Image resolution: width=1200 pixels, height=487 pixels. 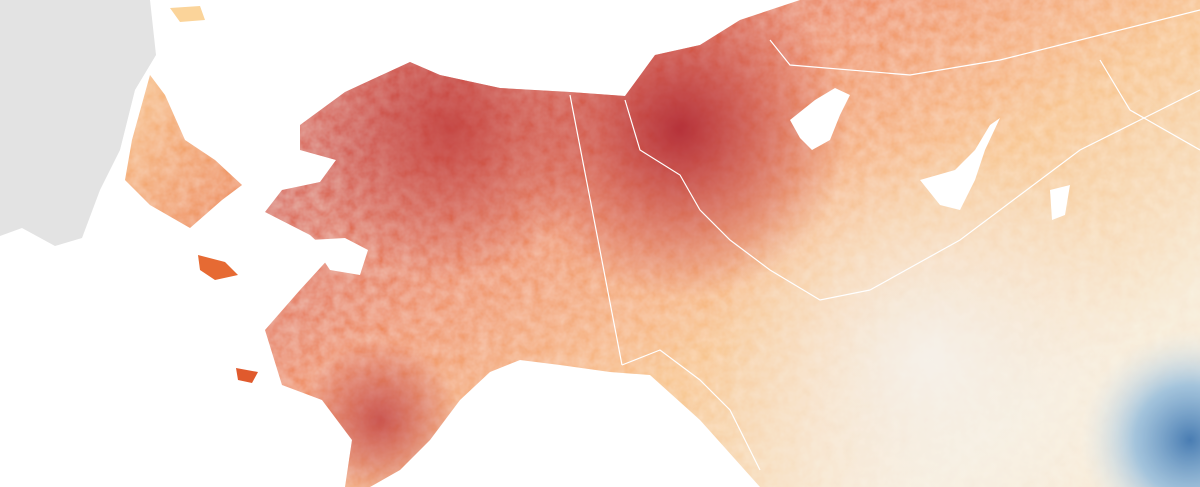 What do you see at coordinates (1149, 105) in the screenshot?
I see `province-border` at bounding box center [1149, 105].